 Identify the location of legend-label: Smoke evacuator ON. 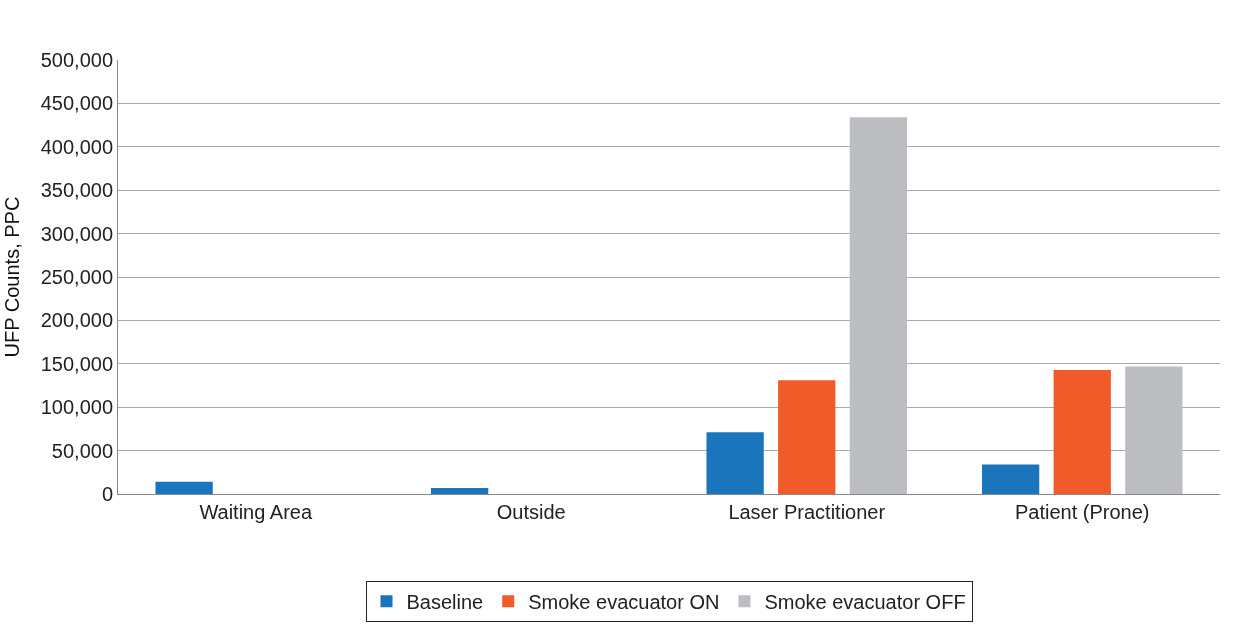
(624, 602).